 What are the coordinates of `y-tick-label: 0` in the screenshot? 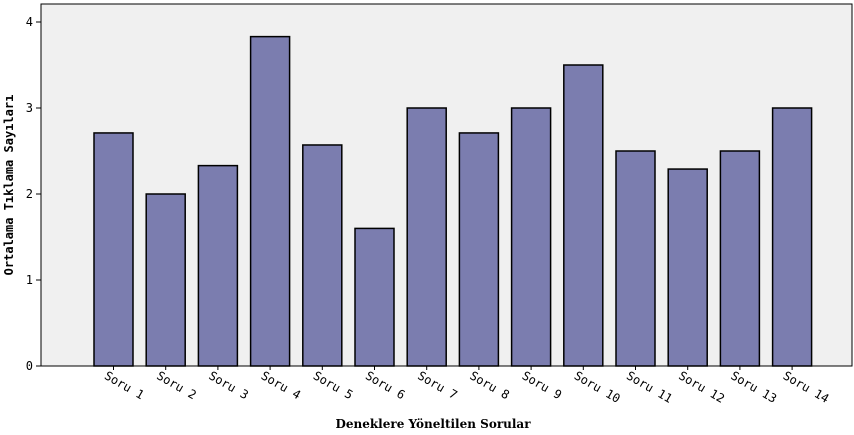 It's located at (29, 366).